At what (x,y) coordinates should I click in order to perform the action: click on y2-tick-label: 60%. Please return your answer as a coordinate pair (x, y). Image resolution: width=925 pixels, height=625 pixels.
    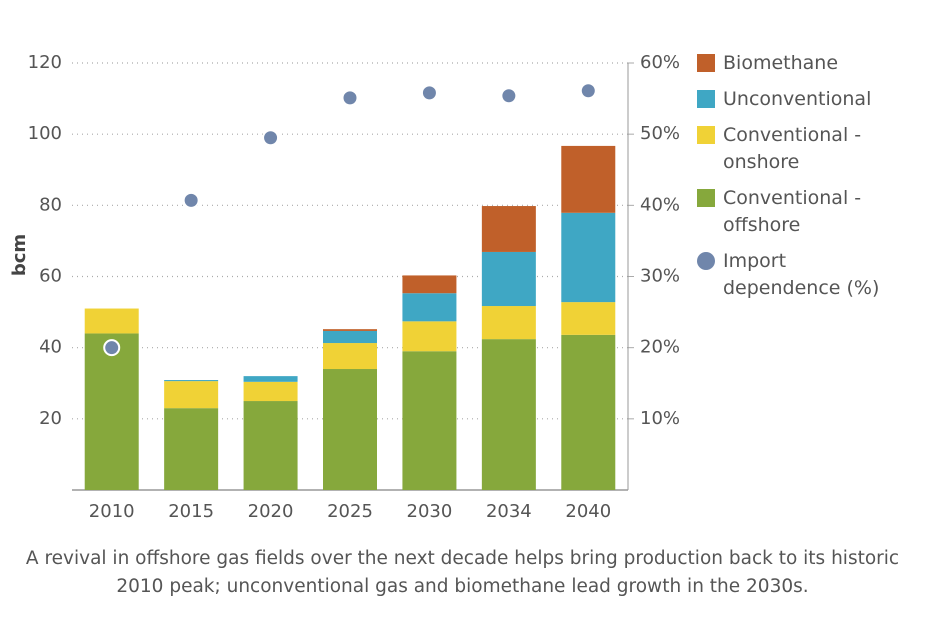
    Looking at the image, I should click on (660, 62).